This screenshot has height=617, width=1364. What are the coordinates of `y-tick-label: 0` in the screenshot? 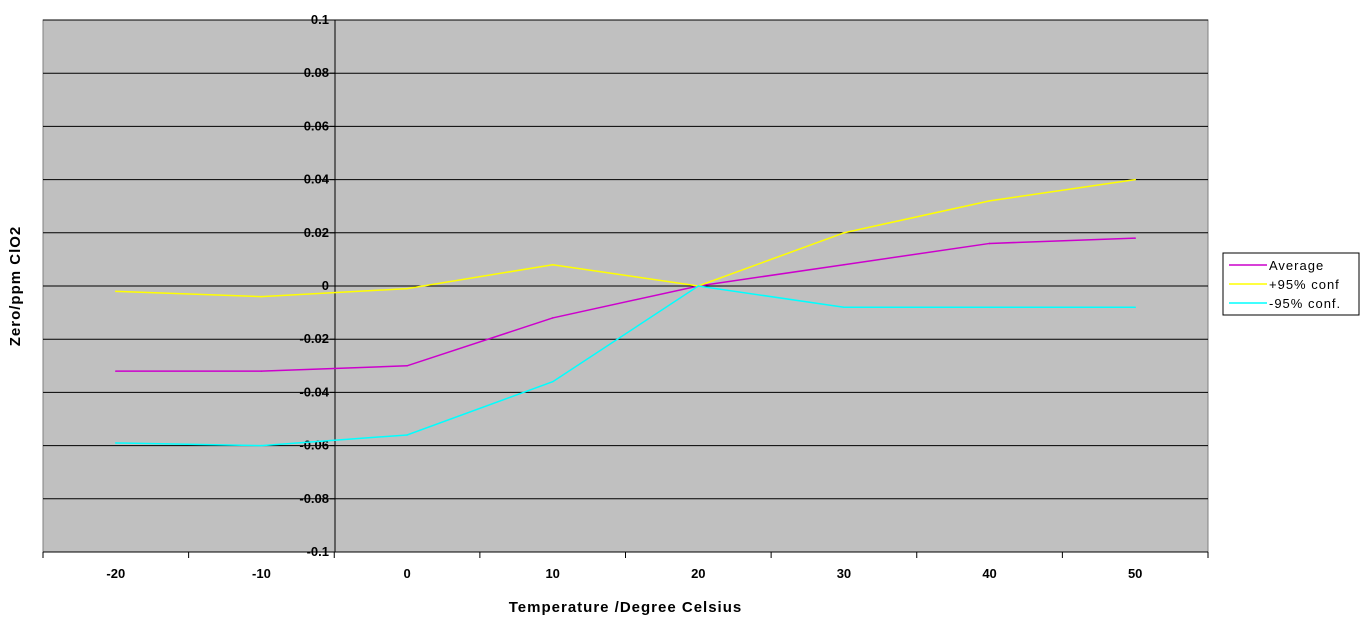 It's located at (325, 285).